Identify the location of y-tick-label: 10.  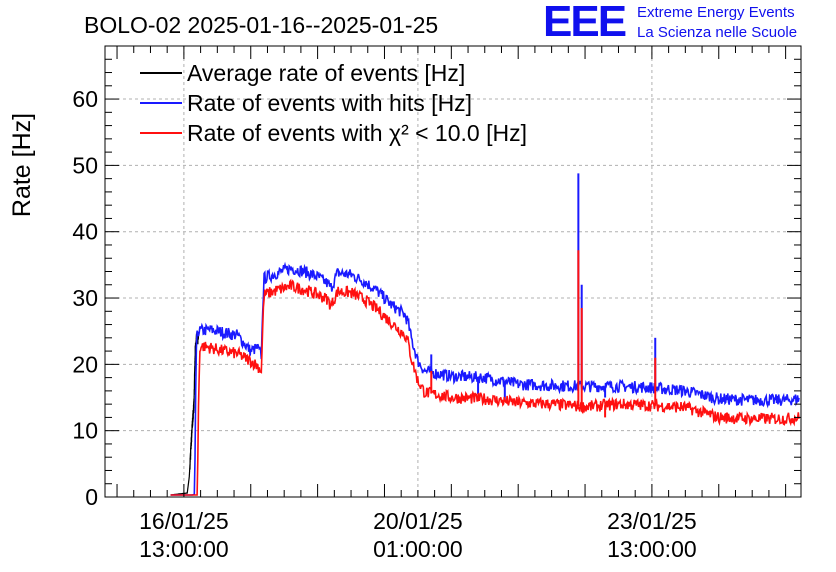
(85, 431).